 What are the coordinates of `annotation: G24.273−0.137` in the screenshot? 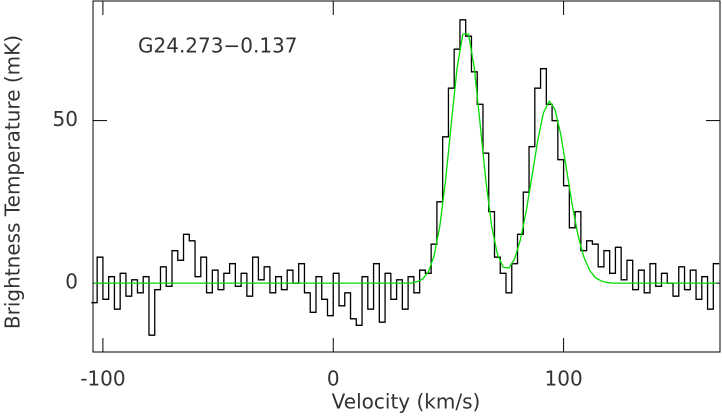 It's located at (218, 46).